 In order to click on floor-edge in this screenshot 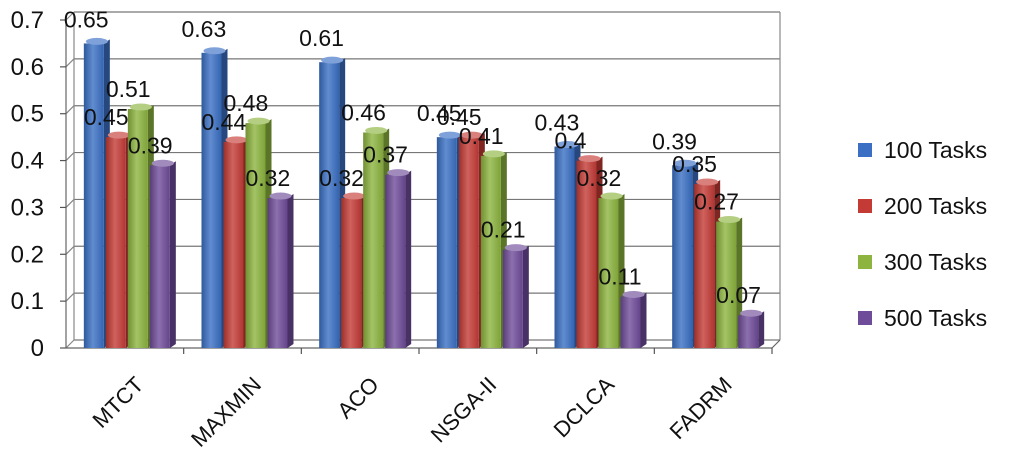, I will do `click(776, 344)`.